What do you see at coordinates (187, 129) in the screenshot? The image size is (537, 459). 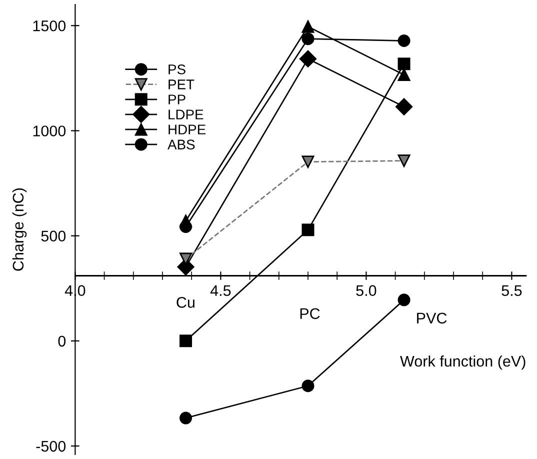 I see `legend-label: HDPE` at bounding box center [187, 129].